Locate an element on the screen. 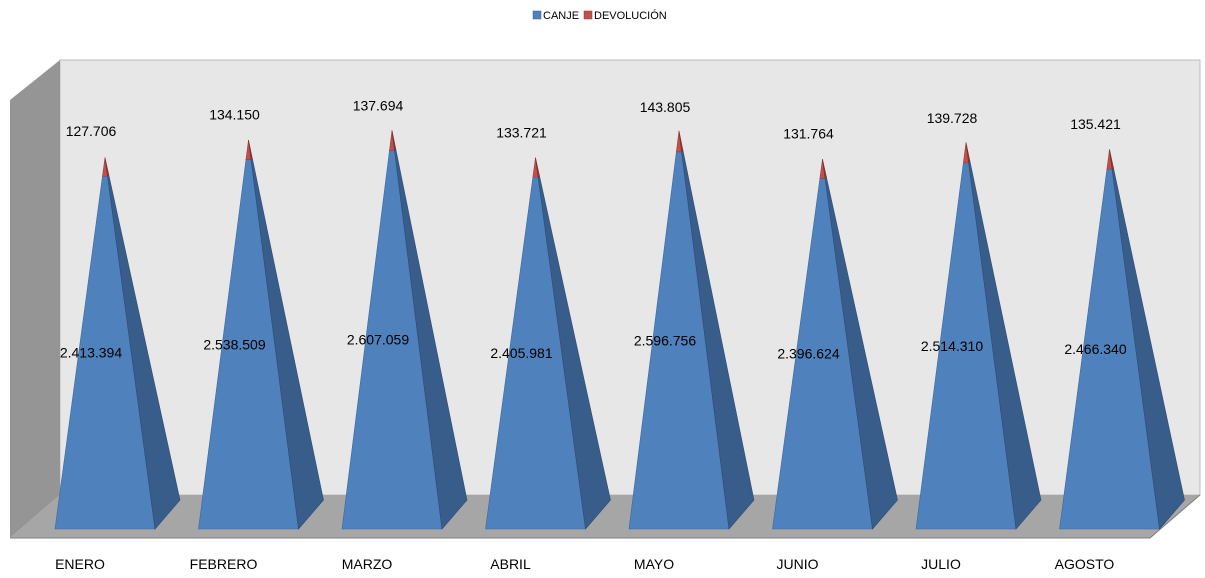 The height and width of the screenshot is (578, 1205). data-label-devolucion-abril: 133.721 is located at coordinates (521, 132).